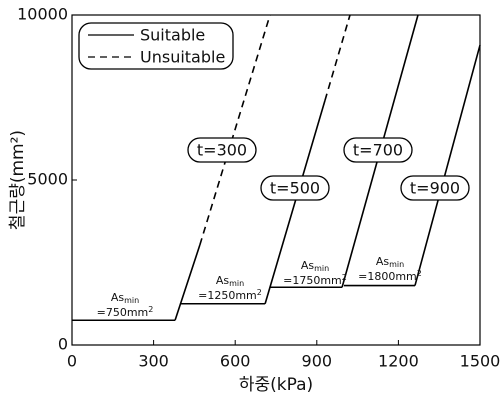 The image size is (500, 401). I want to click on x-tick-label: 0, so click(72, 361).